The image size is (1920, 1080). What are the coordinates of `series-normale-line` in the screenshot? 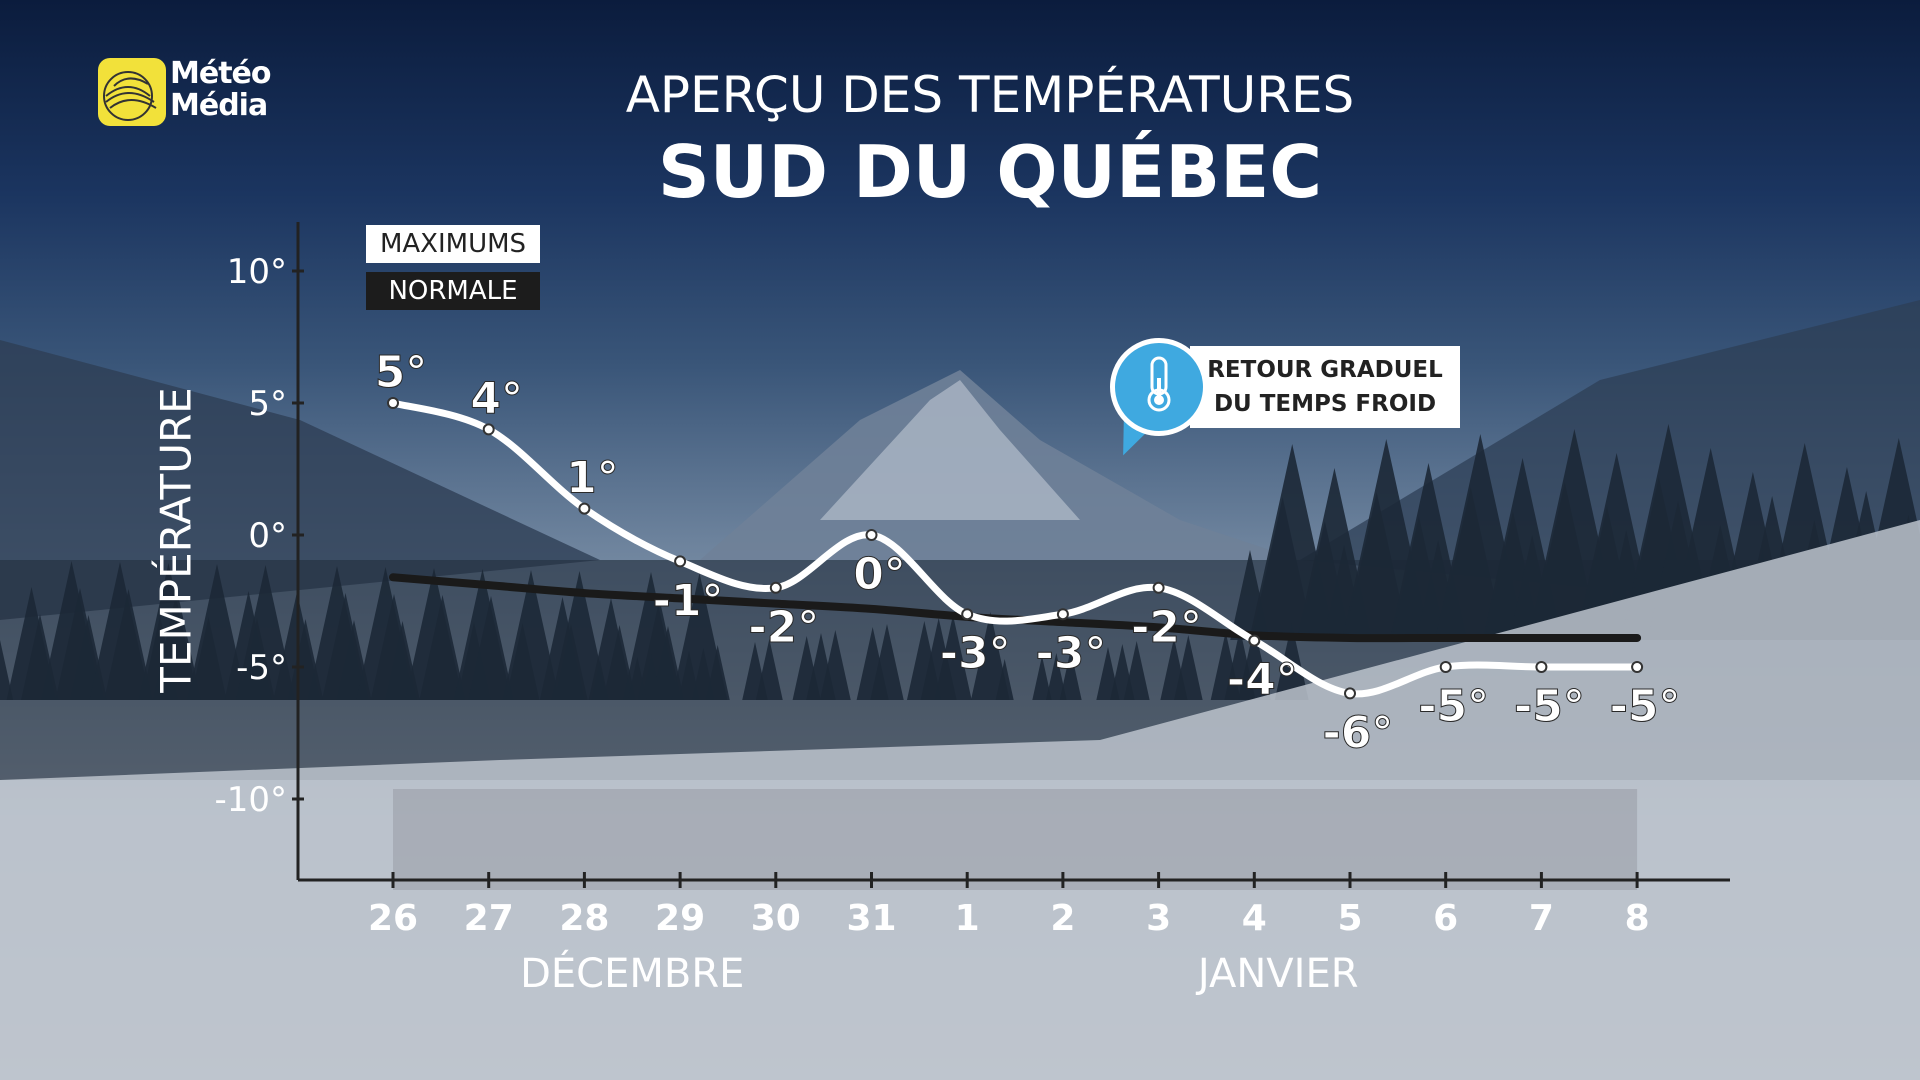 It's located at (1015, 608).